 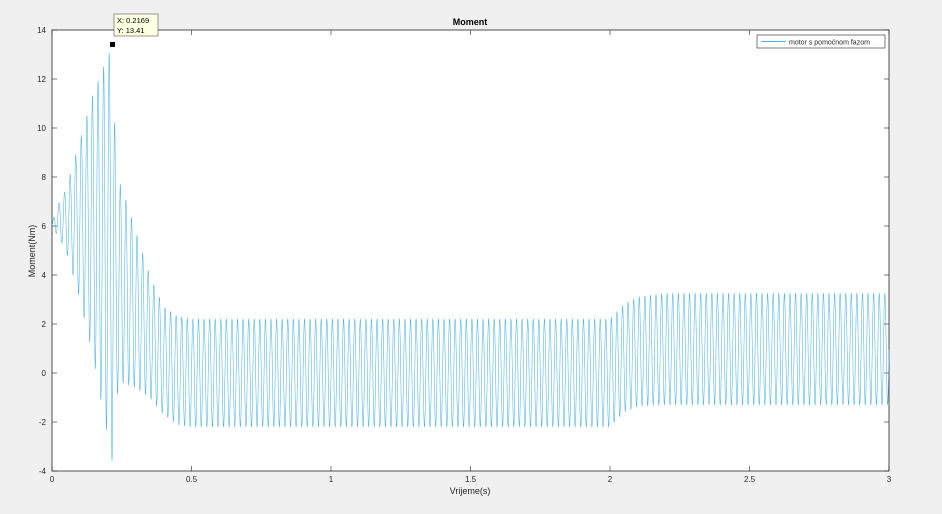 What do you see at coordinates (829, 43) in the screenshot?
I see `legend-label: motor s pomoćnom fazom` at bounding box center [829, 43].